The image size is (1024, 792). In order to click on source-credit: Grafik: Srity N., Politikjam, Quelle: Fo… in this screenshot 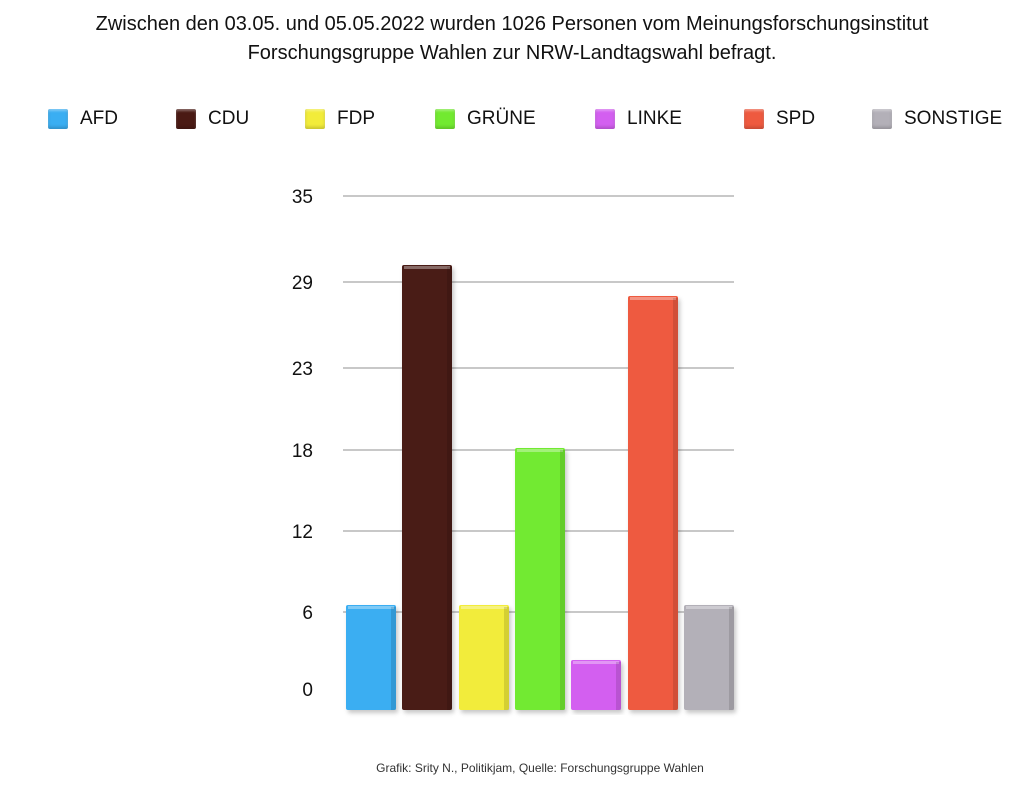, I will do `click(540, 768)`.